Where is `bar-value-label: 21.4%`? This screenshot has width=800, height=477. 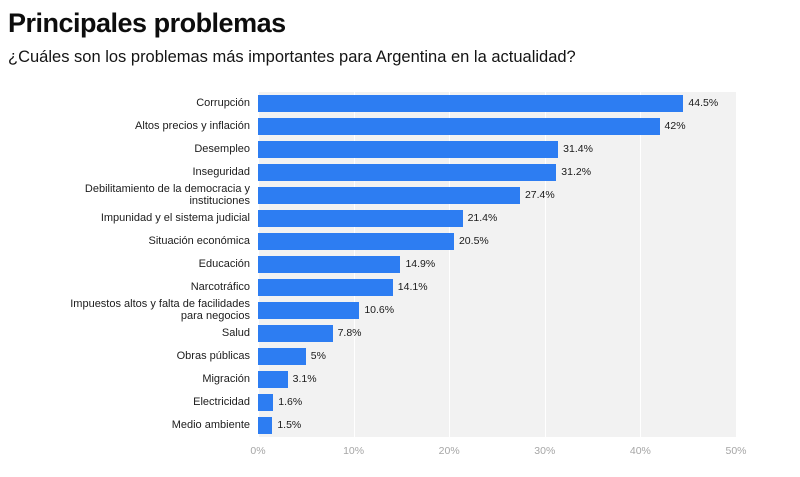
bar-value-label: 21.4% is located at coordinates (482, 218).